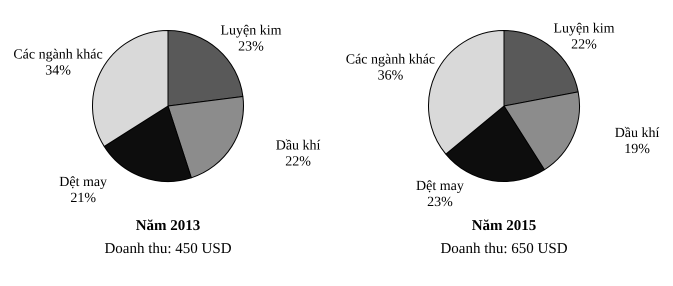 The image size is (673, 286). I want to click on data-label: 21%, so click(83, 198).